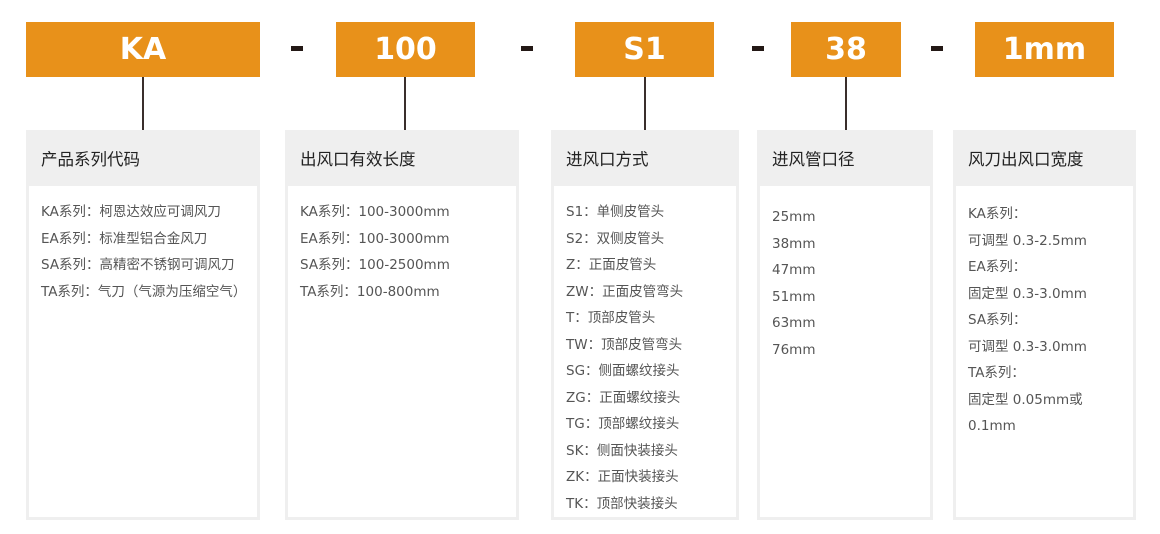 Image resolution: width=1160 pixels, height=534 pixels. What do you see at coordinates (992, 426) in the screenshot?
I see `list-item: 0.1mm` at bounding box center [992, 426].